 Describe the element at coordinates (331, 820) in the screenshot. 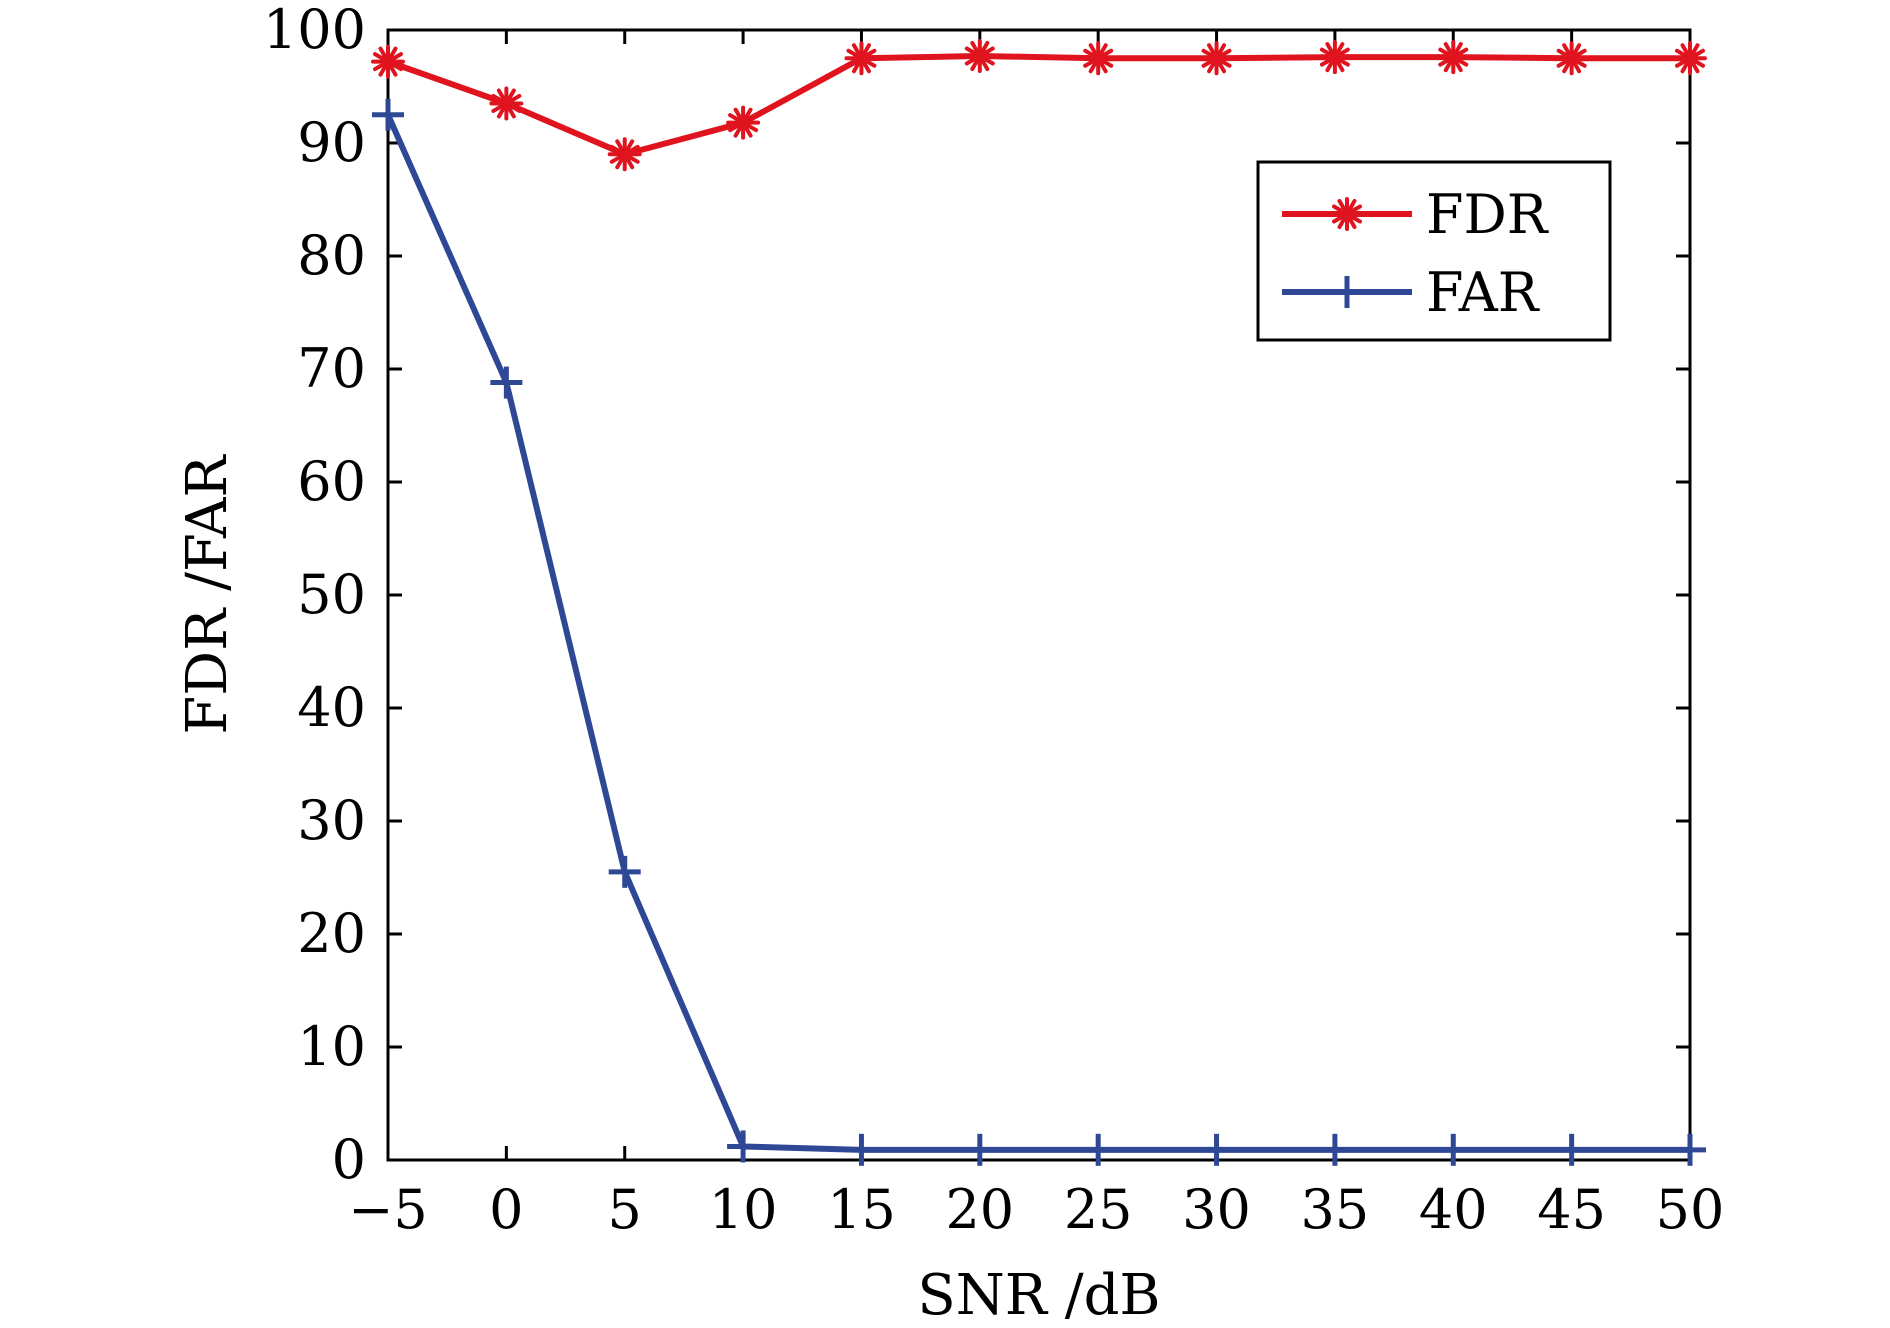

I see `y-tick-label: 30` at that location.